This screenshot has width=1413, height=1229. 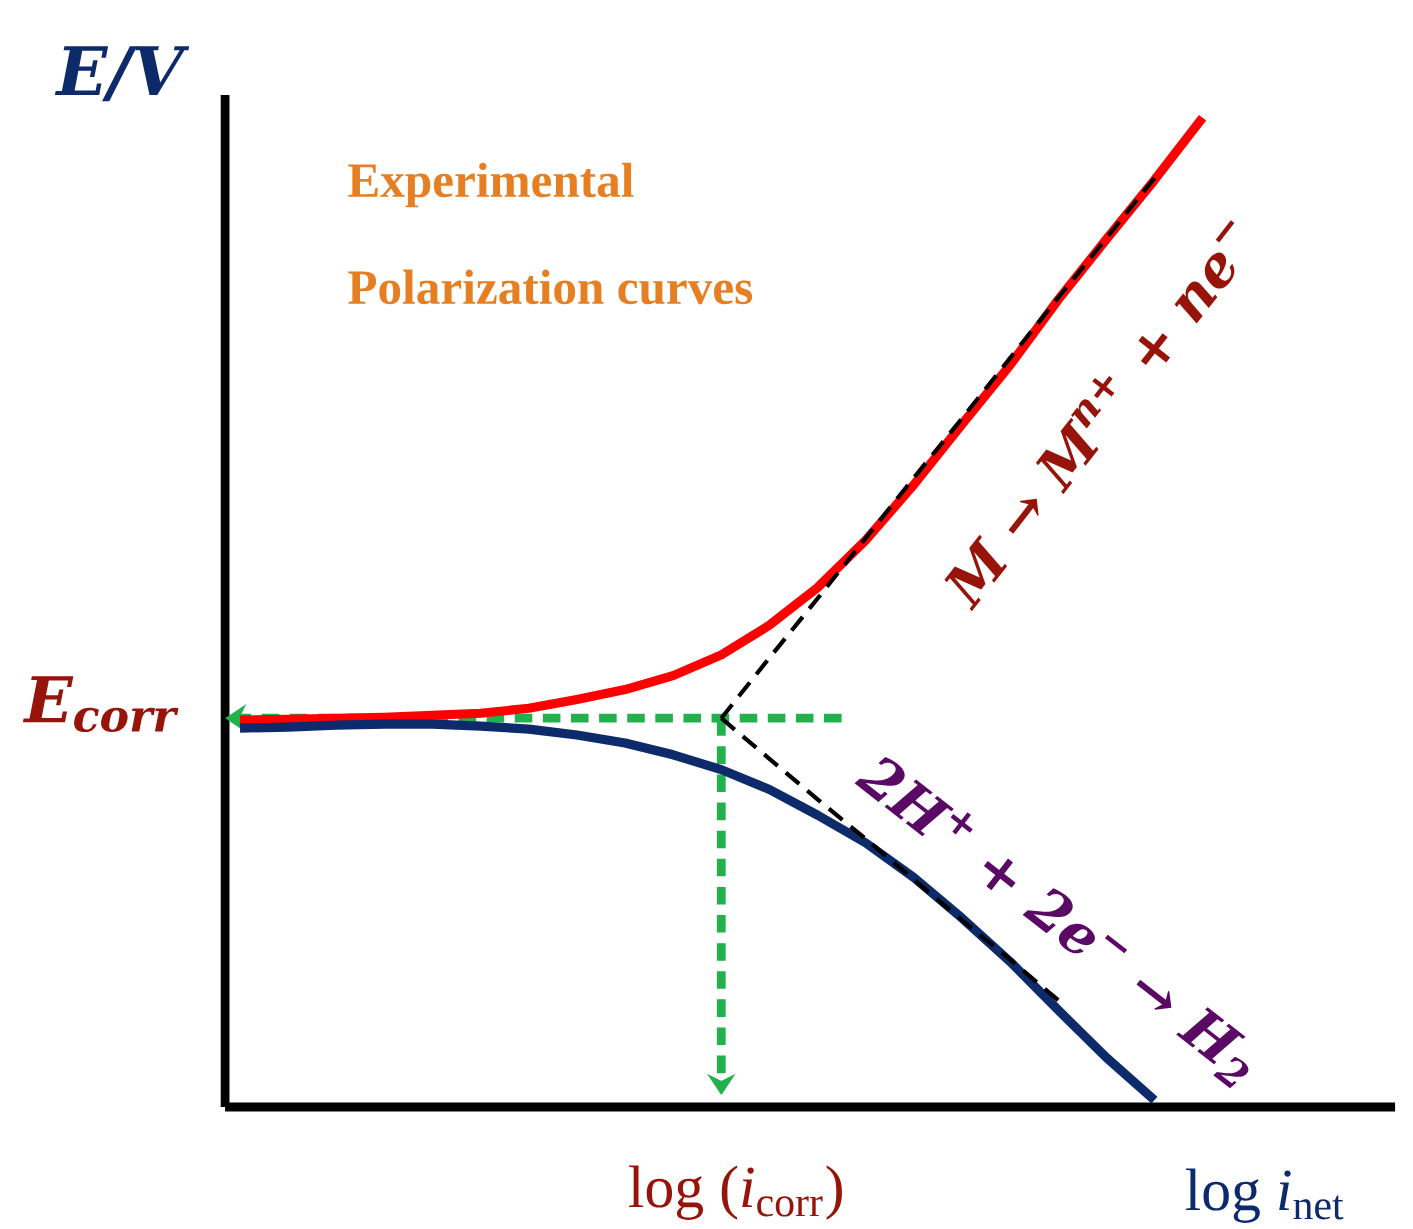 I want to click on text: log (i$_{corr}$), so click(x=735, y=1192).